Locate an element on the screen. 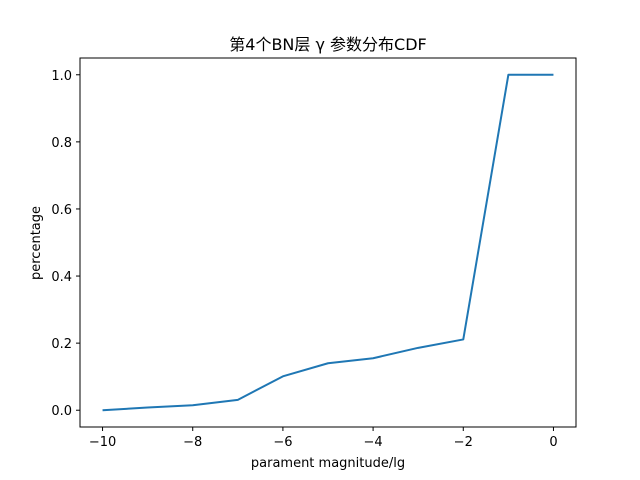 The height and width of the screenshot is (480, 640). x-tick-label: −10 is located at coordinates (102, 442).